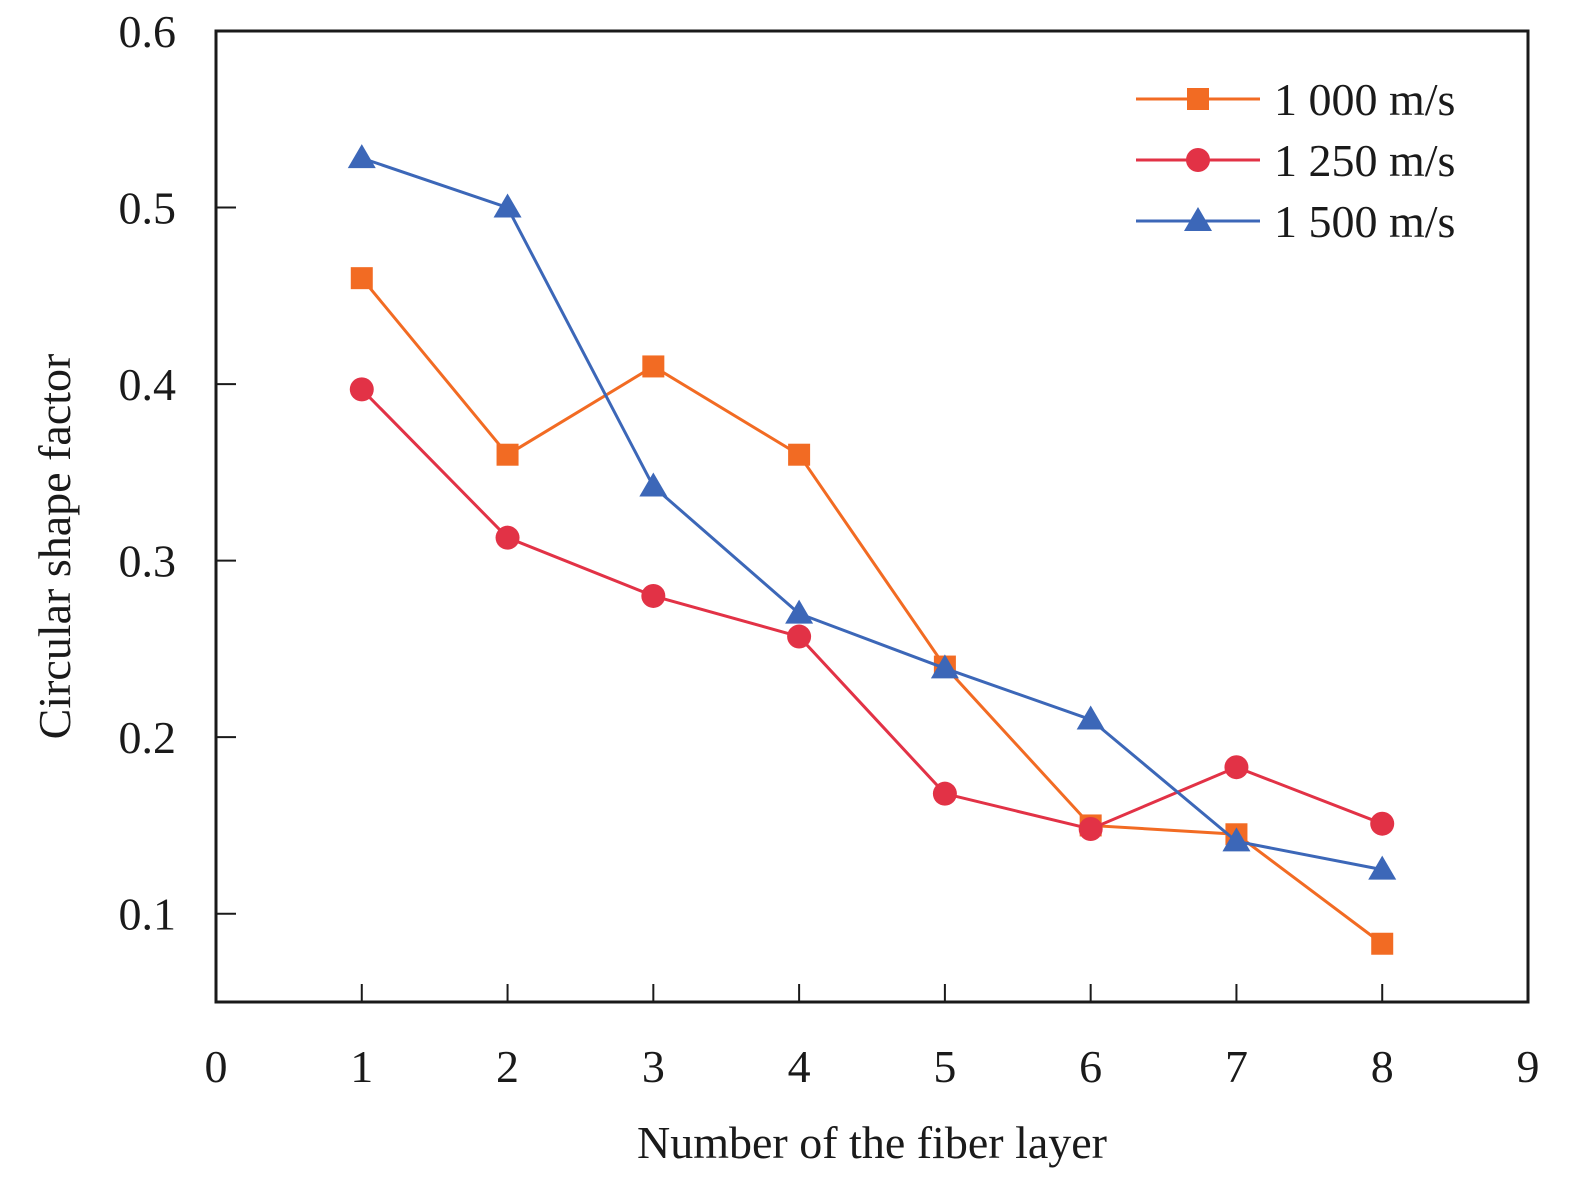 This screenshot has height=1182, width=1575. Describe the element at coordinates (148, 737) in the screenshot. I see `y-tick-label: 0.2` at that location.